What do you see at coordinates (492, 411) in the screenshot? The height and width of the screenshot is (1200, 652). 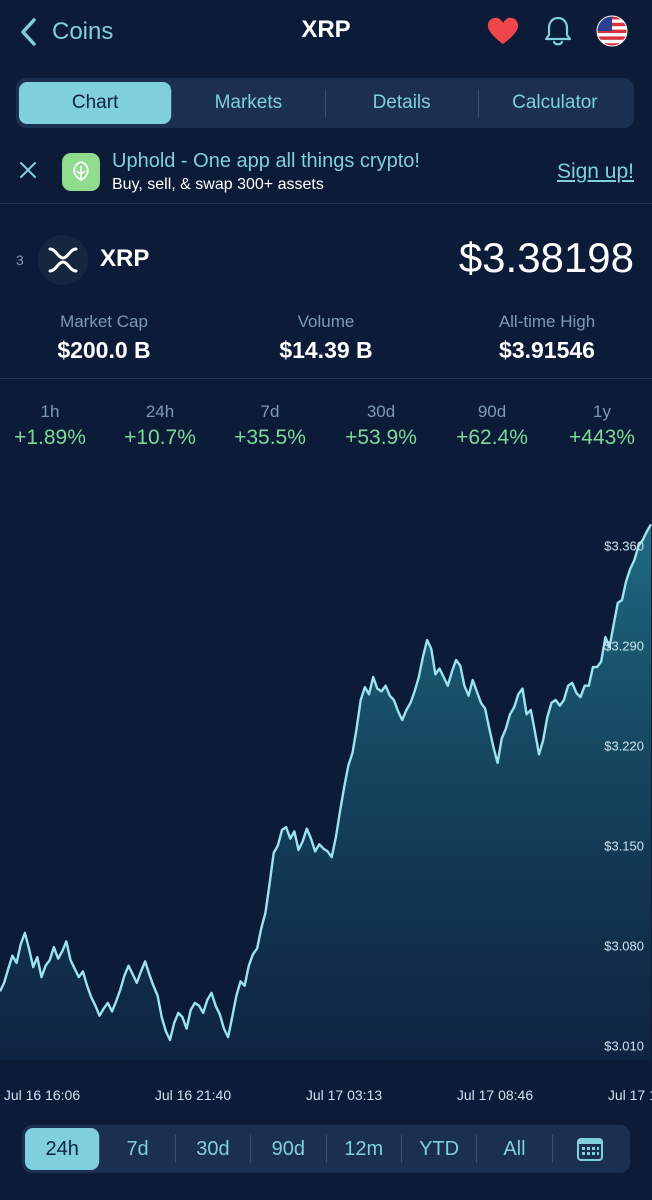 I see `change-label: 90d` at bounding box center [492, 411].